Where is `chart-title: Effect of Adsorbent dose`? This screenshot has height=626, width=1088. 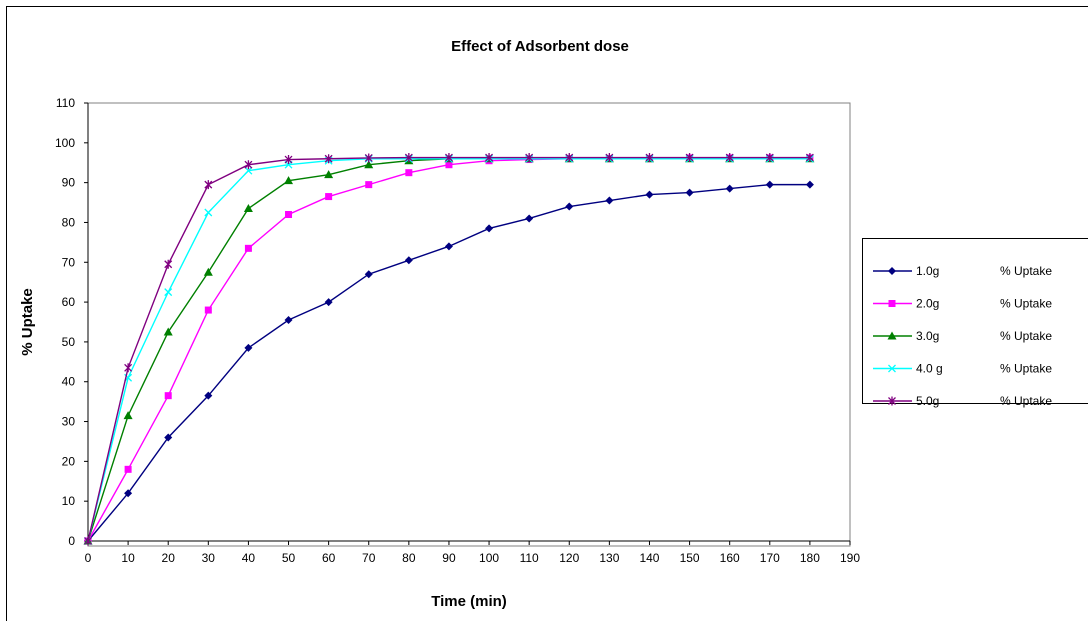
chart-title: Effect of Adsorbent dose is located at coordinates (540, 46).